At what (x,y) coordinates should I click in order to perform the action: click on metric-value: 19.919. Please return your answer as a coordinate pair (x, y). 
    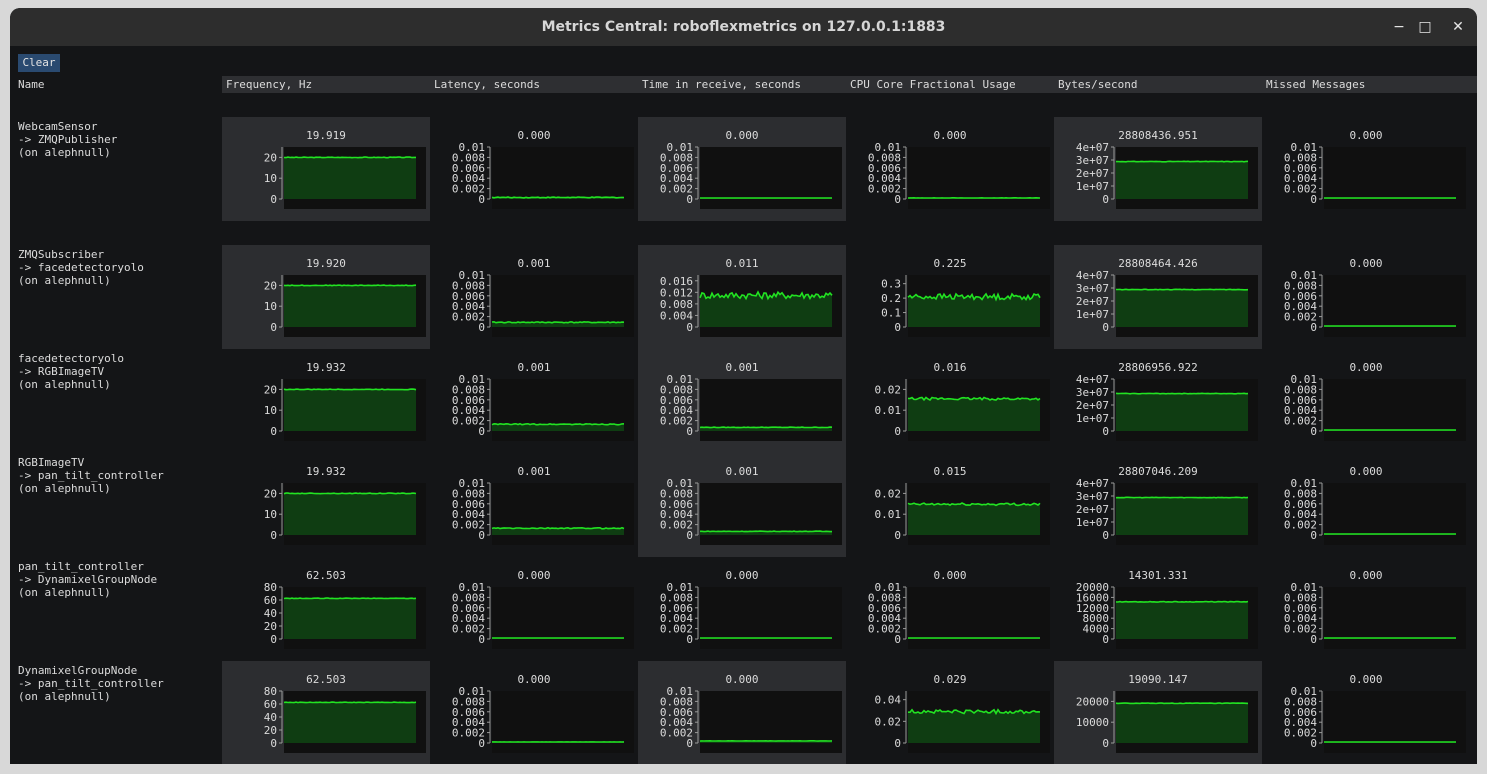
    Looking at the image, I should click on (326, 135).